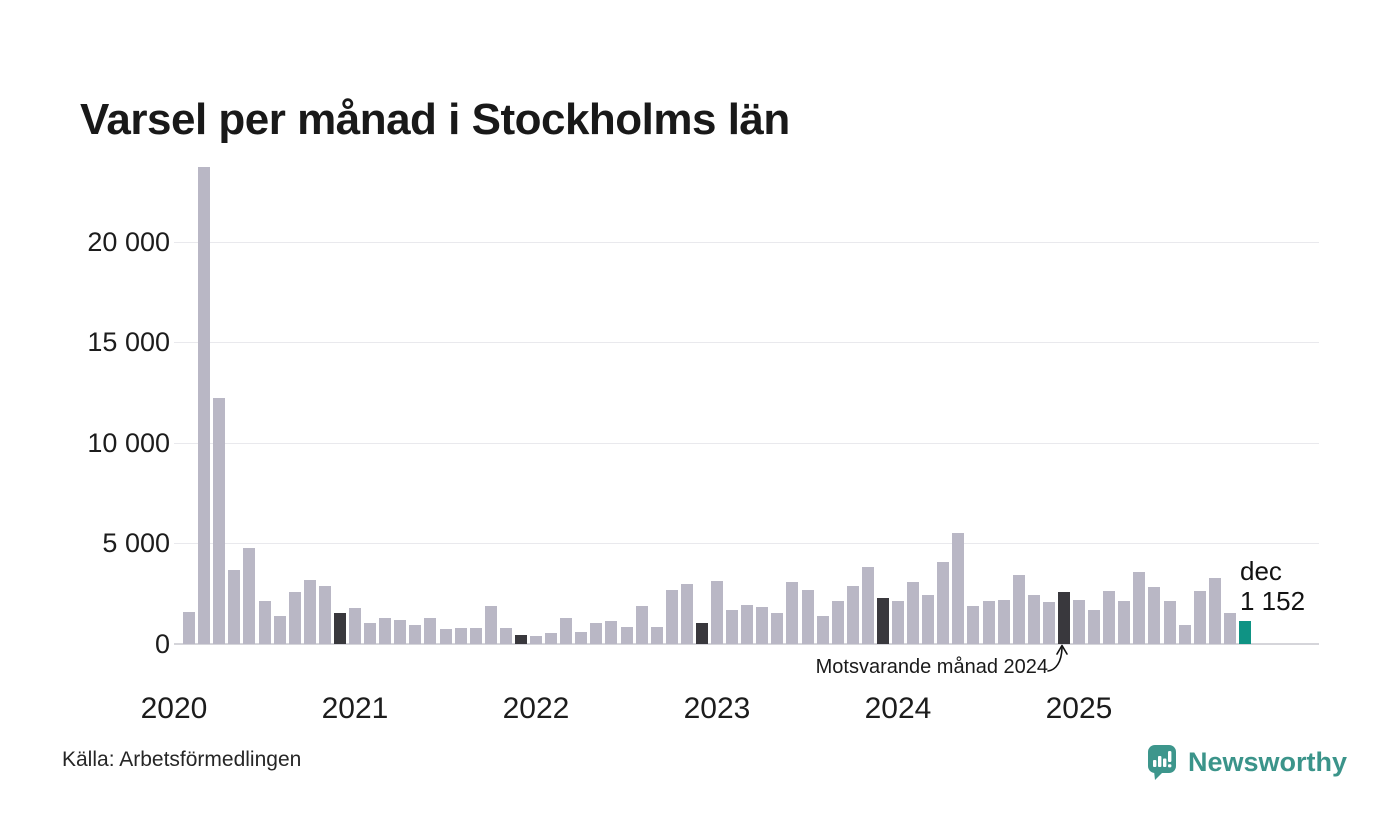 This screenshot has width=1400, height=840. I want to click on x-axis-baseline, so click(746, 644).